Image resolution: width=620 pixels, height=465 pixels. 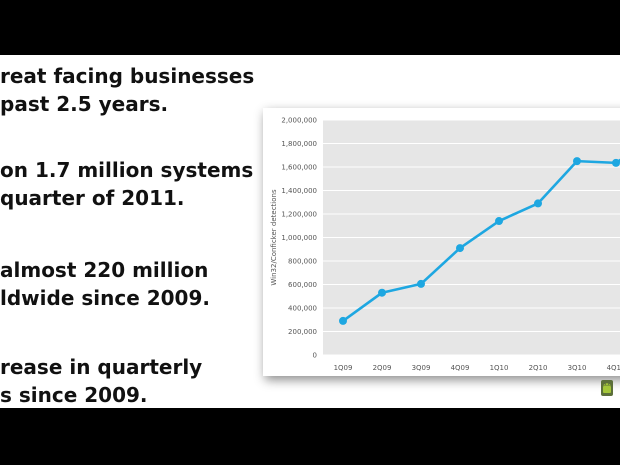 What do you see at coordinates (302, 262) in the screenshot?
I see `y-tick-label: 800,000` at bounding box center [302, 262].